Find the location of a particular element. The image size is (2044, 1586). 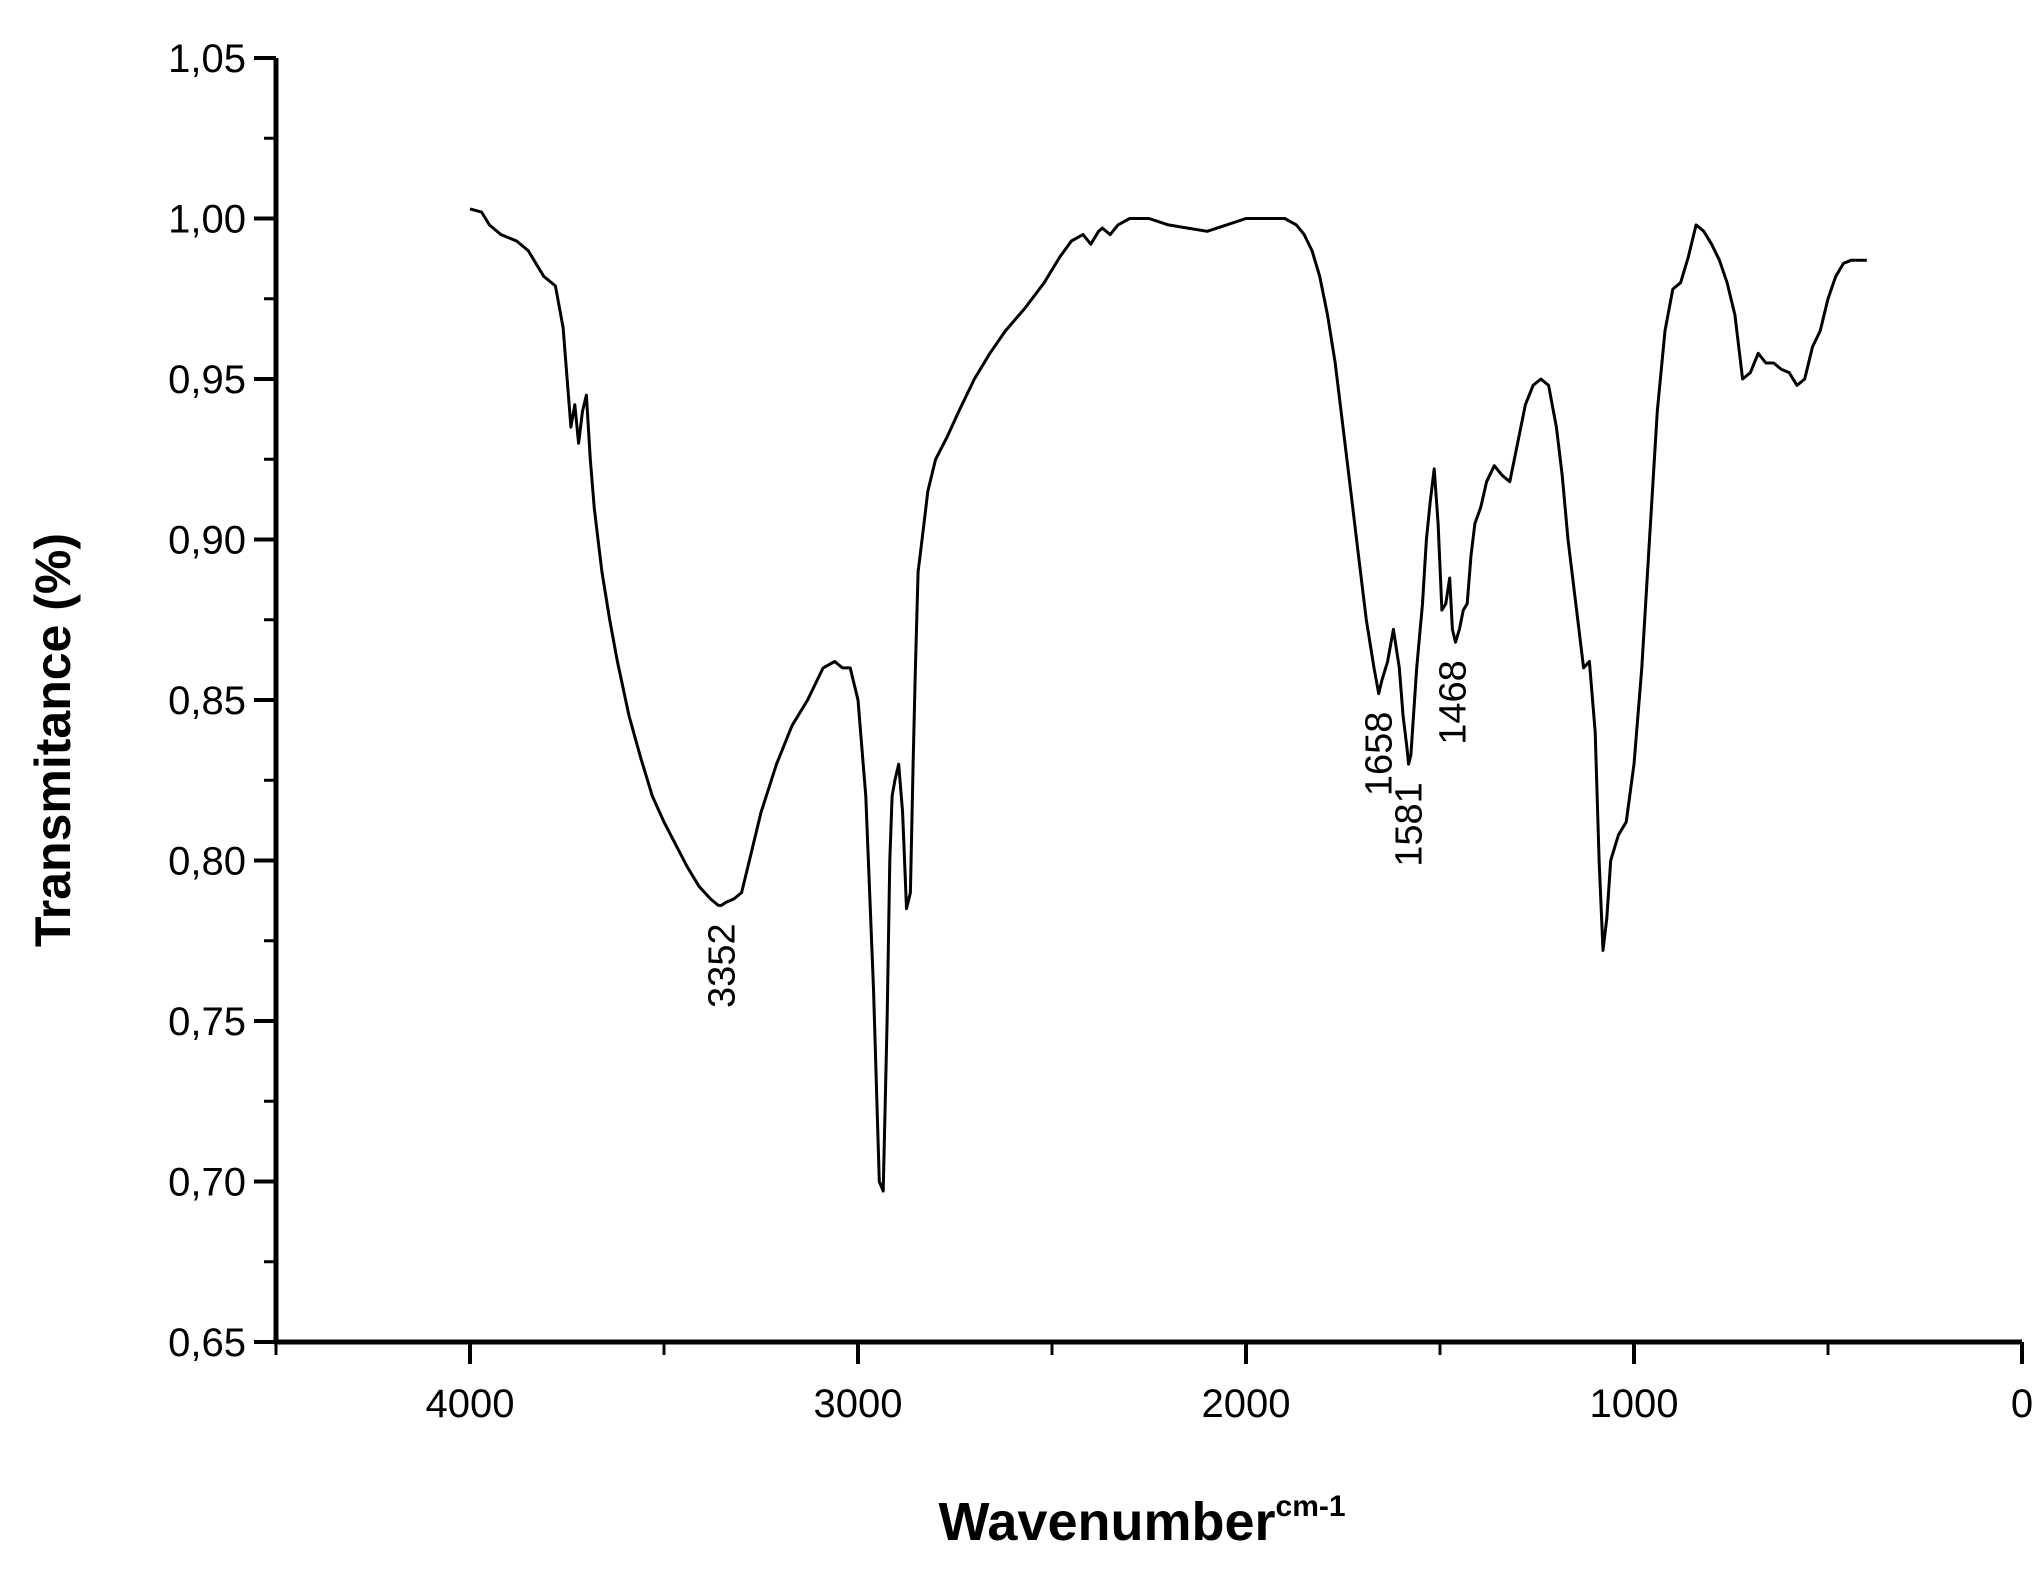

x-tick-label: 4000 is located at coordinates (470, 1404).